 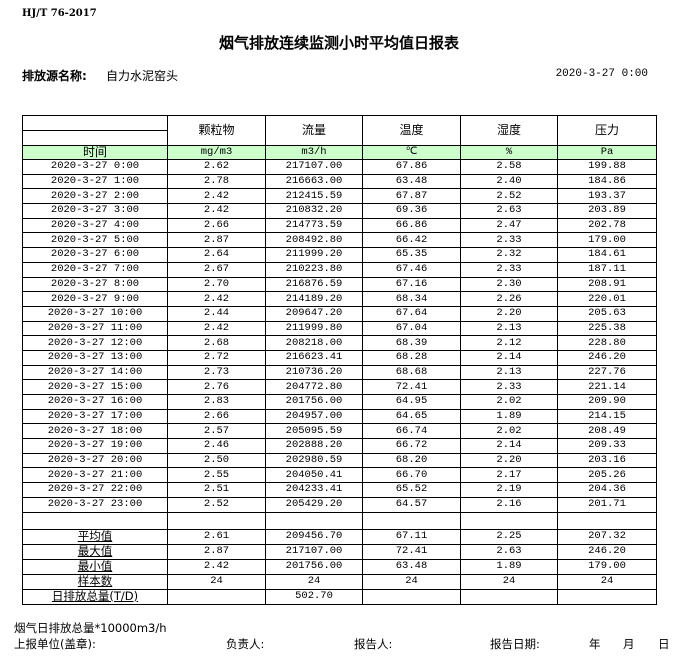 What do you see at coordinates (607, 490) in the screenshot?
I see `value-cell: 204.36` at bounding box center [607, 490].